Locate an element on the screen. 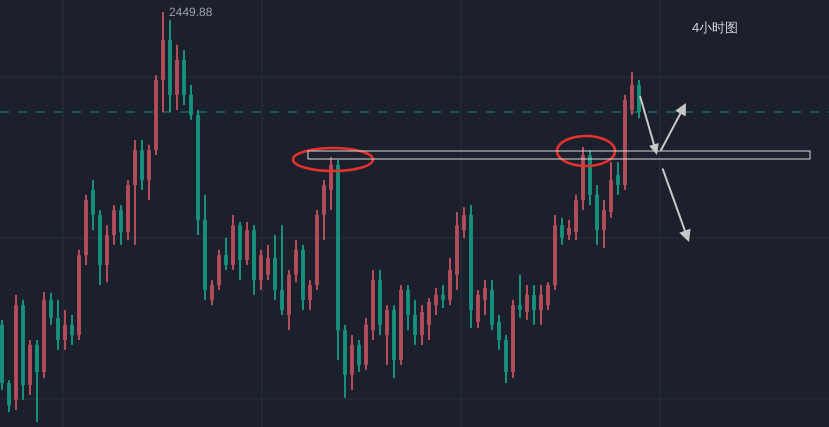 This screenshot has width=829, height=427. annotation: 2449.88 is located at coordinates (191, 12).